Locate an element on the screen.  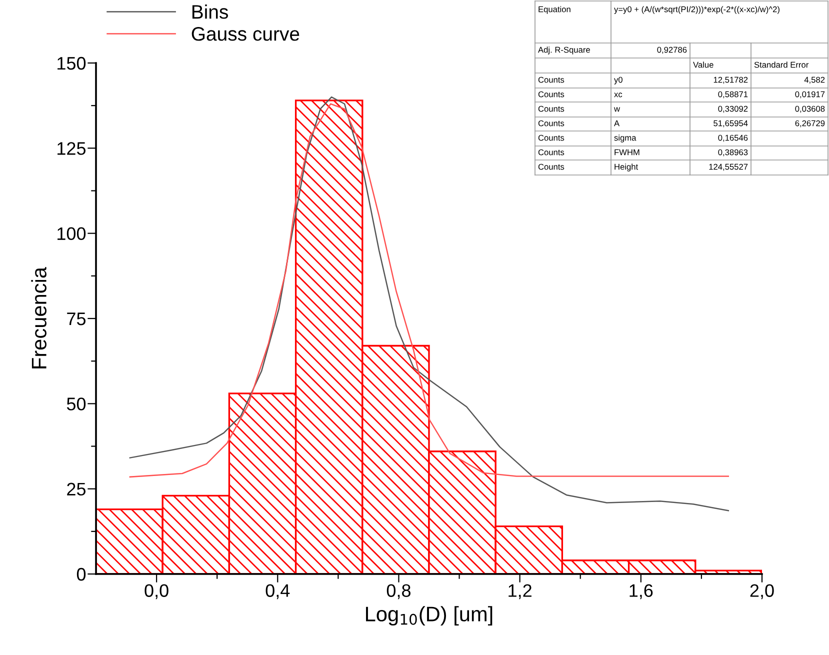
annotation: 0,33092 is located at coordinates (733, 109).